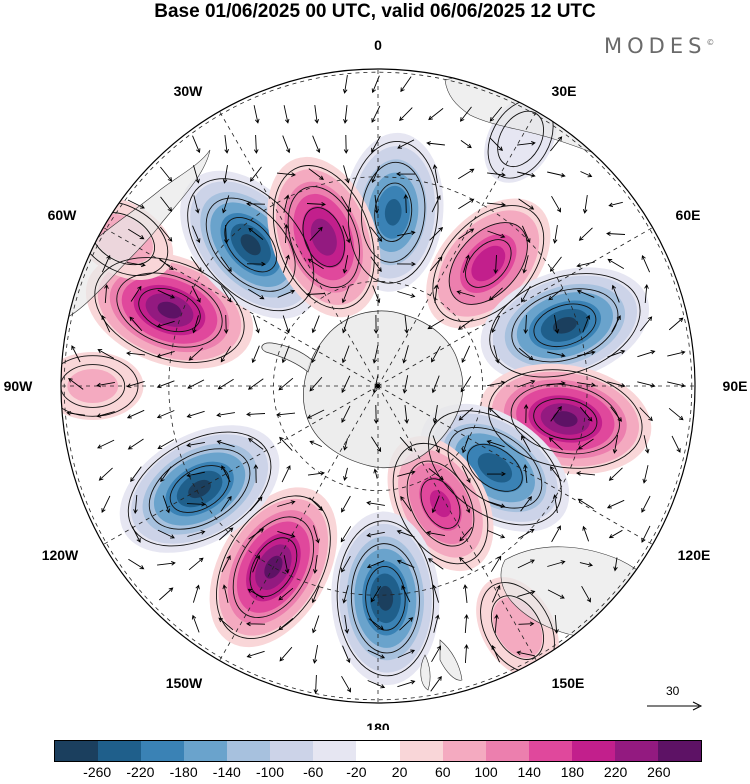 This screenshot has width=750, height=784. I want to click on anomaly-cell, so click(565, 325).